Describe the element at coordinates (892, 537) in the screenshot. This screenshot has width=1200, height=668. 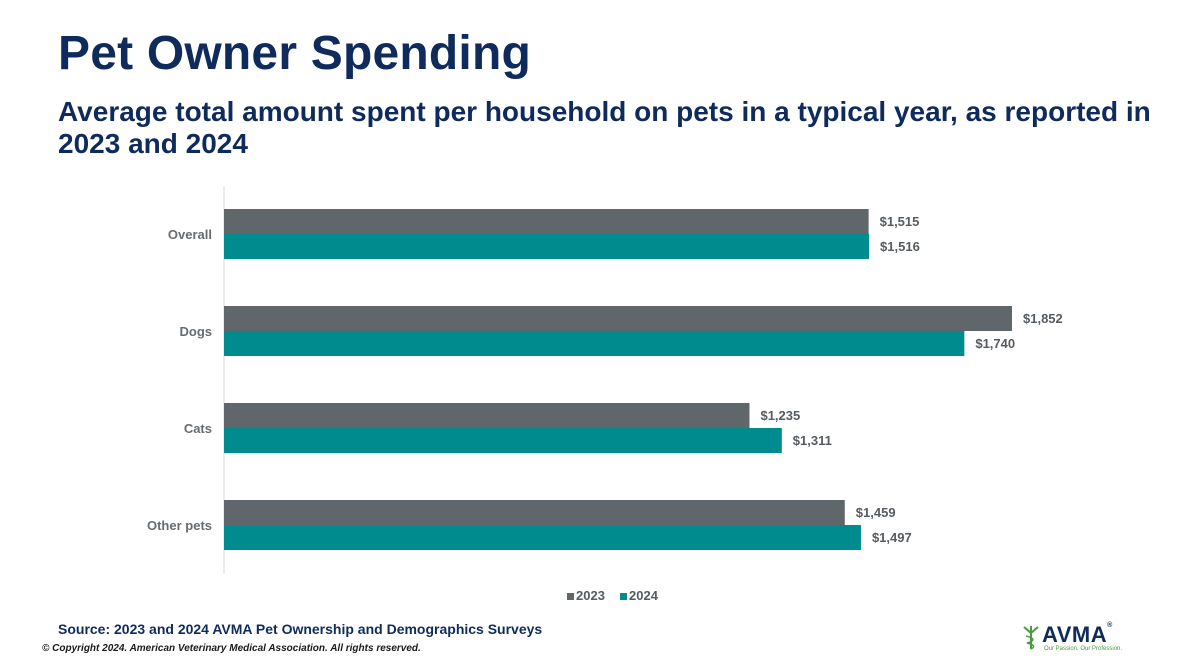
I see `data-label: $1,497` at that location.